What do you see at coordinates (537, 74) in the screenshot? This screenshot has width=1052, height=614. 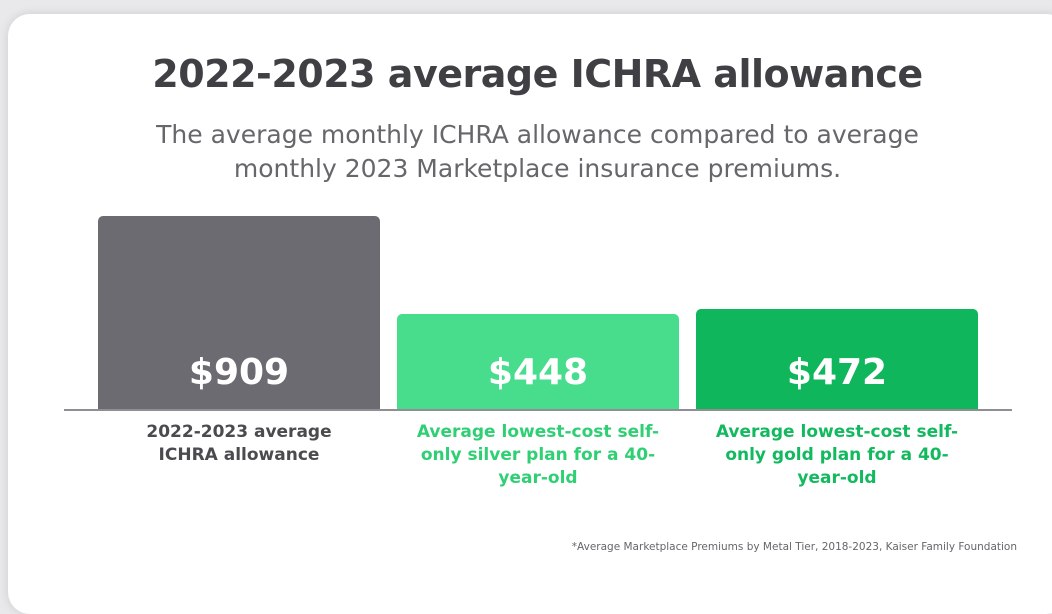 I see `chart-title: 2022-2023 average ICHRA allowance` at bounding box center [537, 74].